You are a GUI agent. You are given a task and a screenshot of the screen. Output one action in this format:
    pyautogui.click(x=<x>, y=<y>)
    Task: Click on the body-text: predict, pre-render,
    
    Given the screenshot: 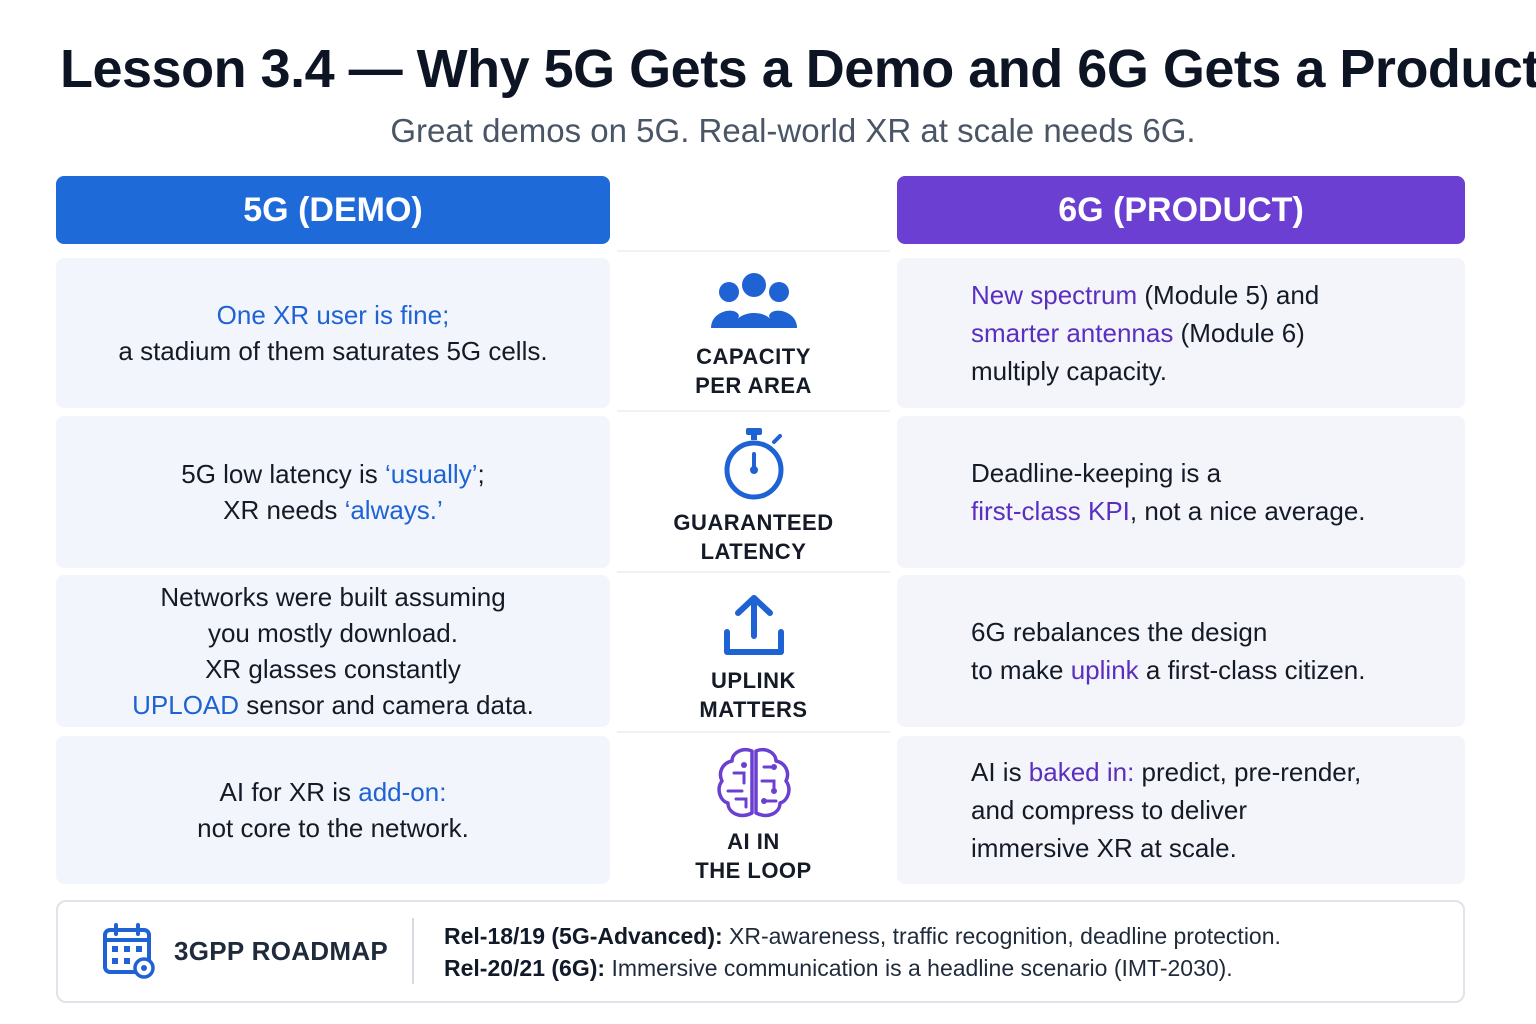 What is the action you would take?
    pyautogui.click(x=1248, y=772)
    